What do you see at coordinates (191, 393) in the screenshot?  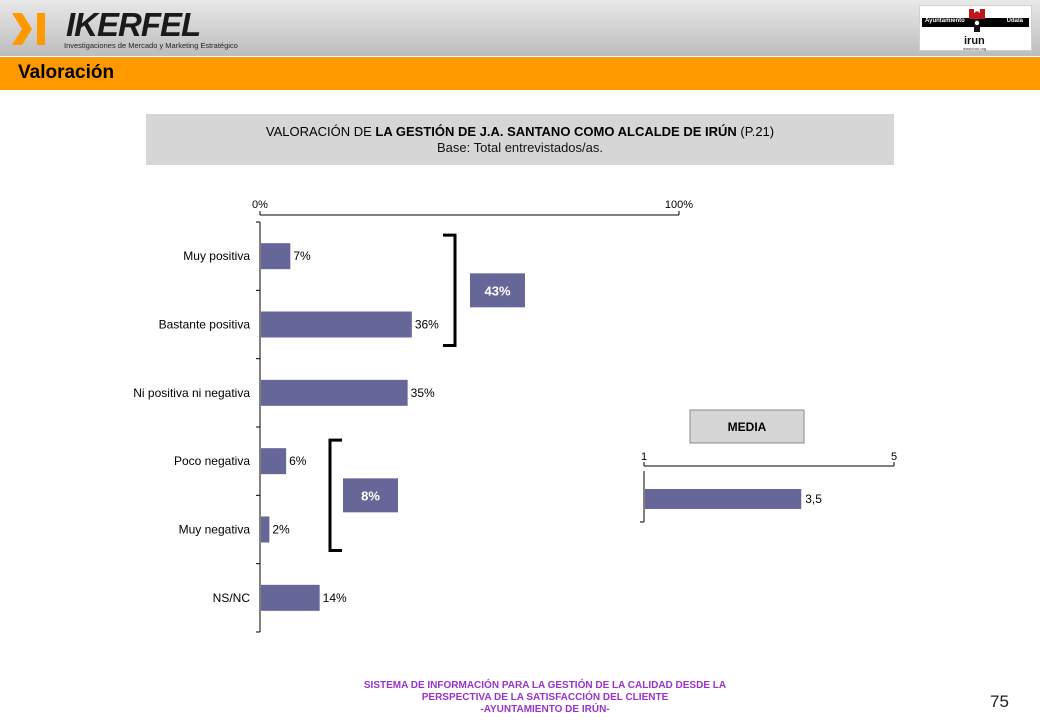 I see `category-label: Ni positiva ni negativa` at bounding box center [191, 393].